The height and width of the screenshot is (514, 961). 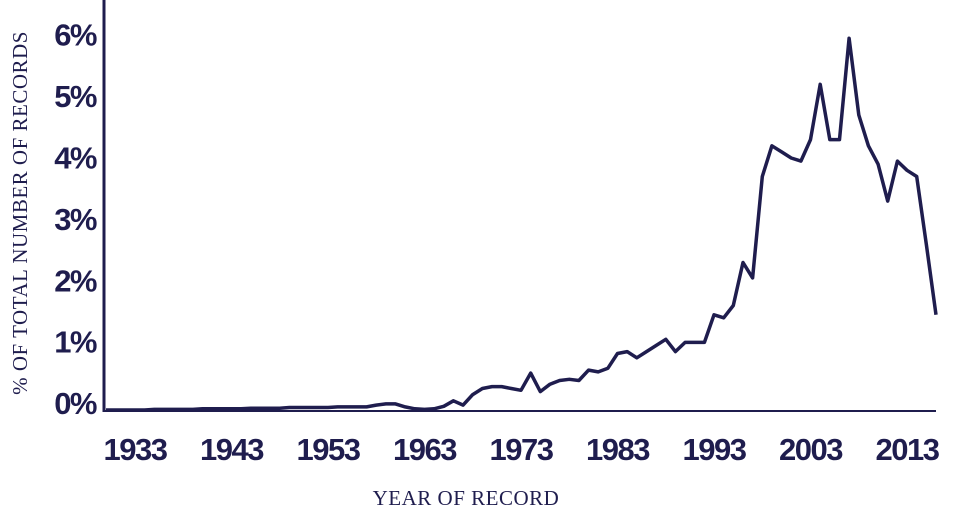 What do you see at coordinates (75, 157) in the screenshot?
I see `y-tick-label: 4%` at bounding box center [75, 157].